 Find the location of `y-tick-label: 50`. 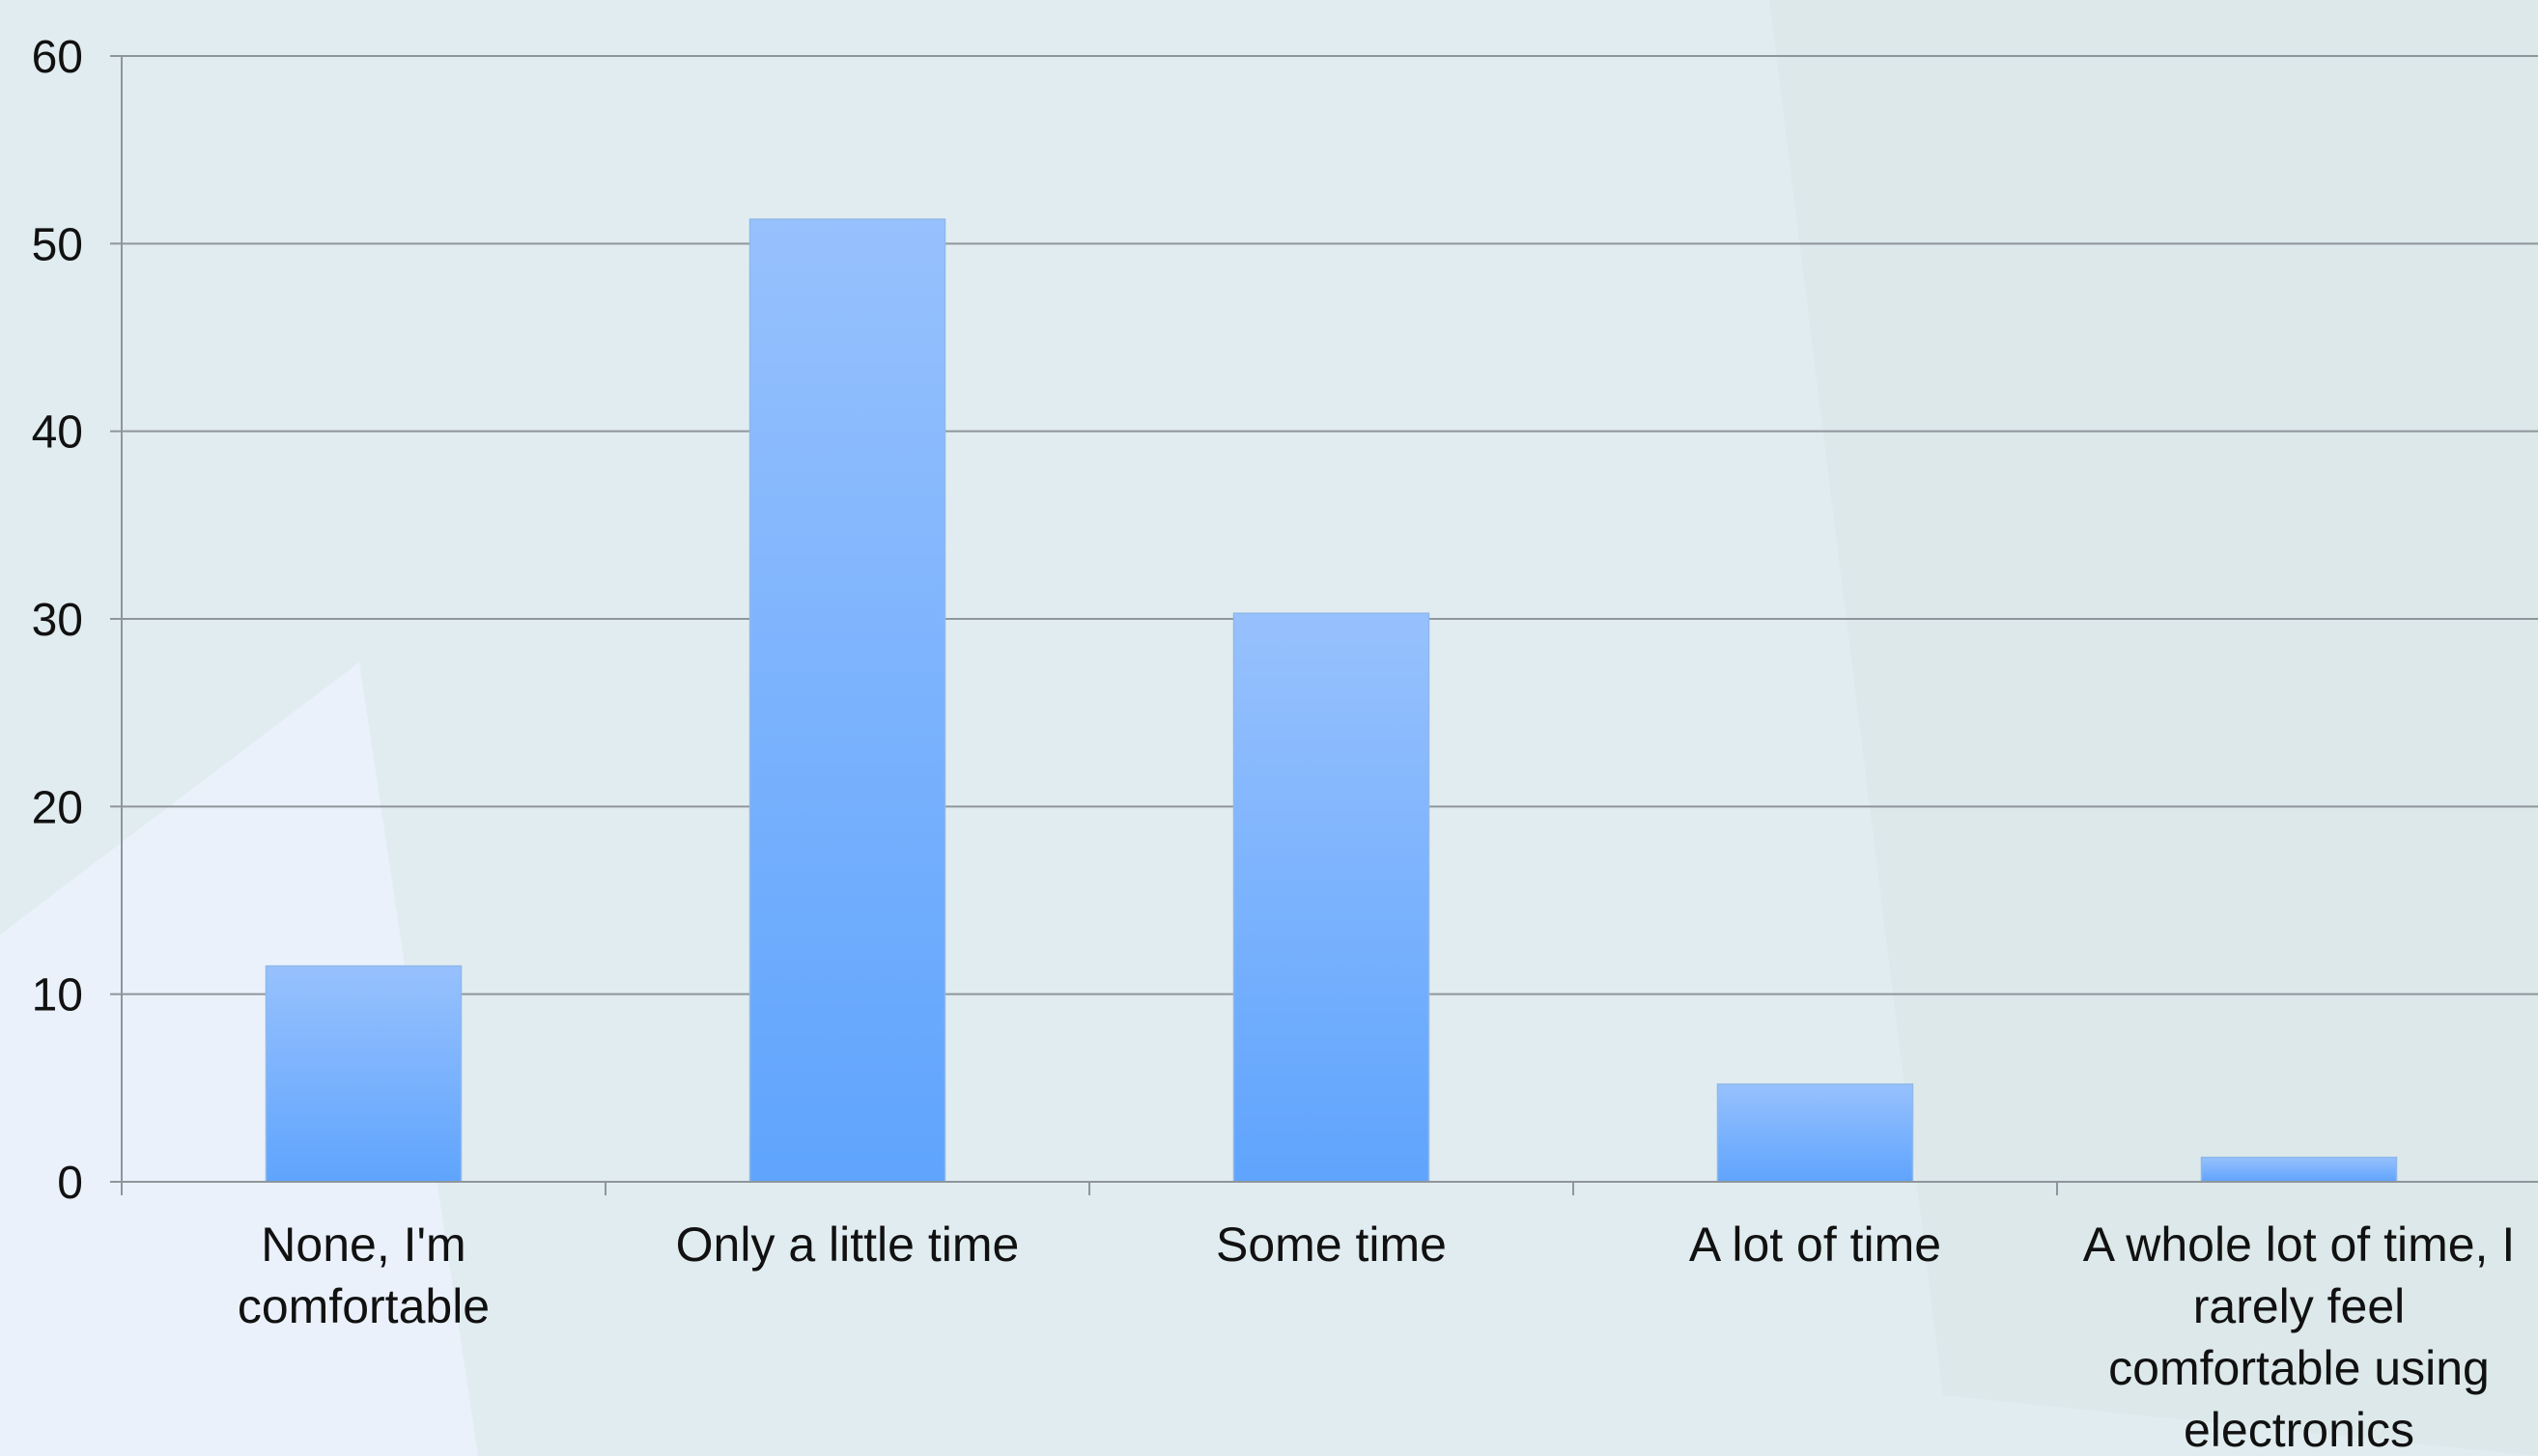

y-tick-label: 50 is located at coordinates (57, 245).